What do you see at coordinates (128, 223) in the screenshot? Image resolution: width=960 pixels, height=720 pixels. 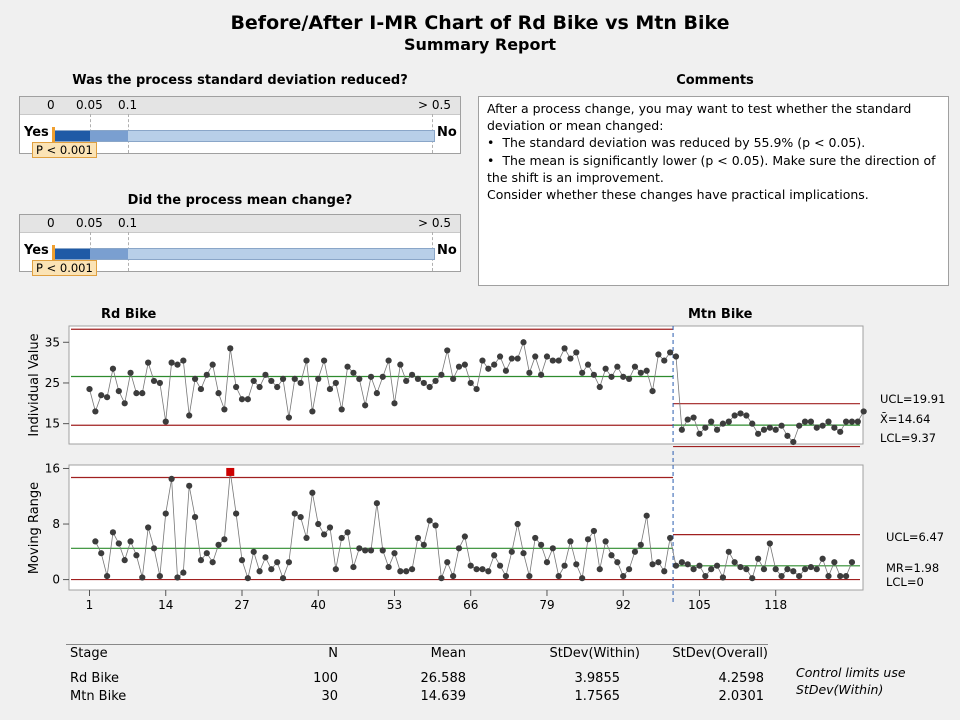 I see `scale-tick: 0.1` at bounding box center [128, 223].